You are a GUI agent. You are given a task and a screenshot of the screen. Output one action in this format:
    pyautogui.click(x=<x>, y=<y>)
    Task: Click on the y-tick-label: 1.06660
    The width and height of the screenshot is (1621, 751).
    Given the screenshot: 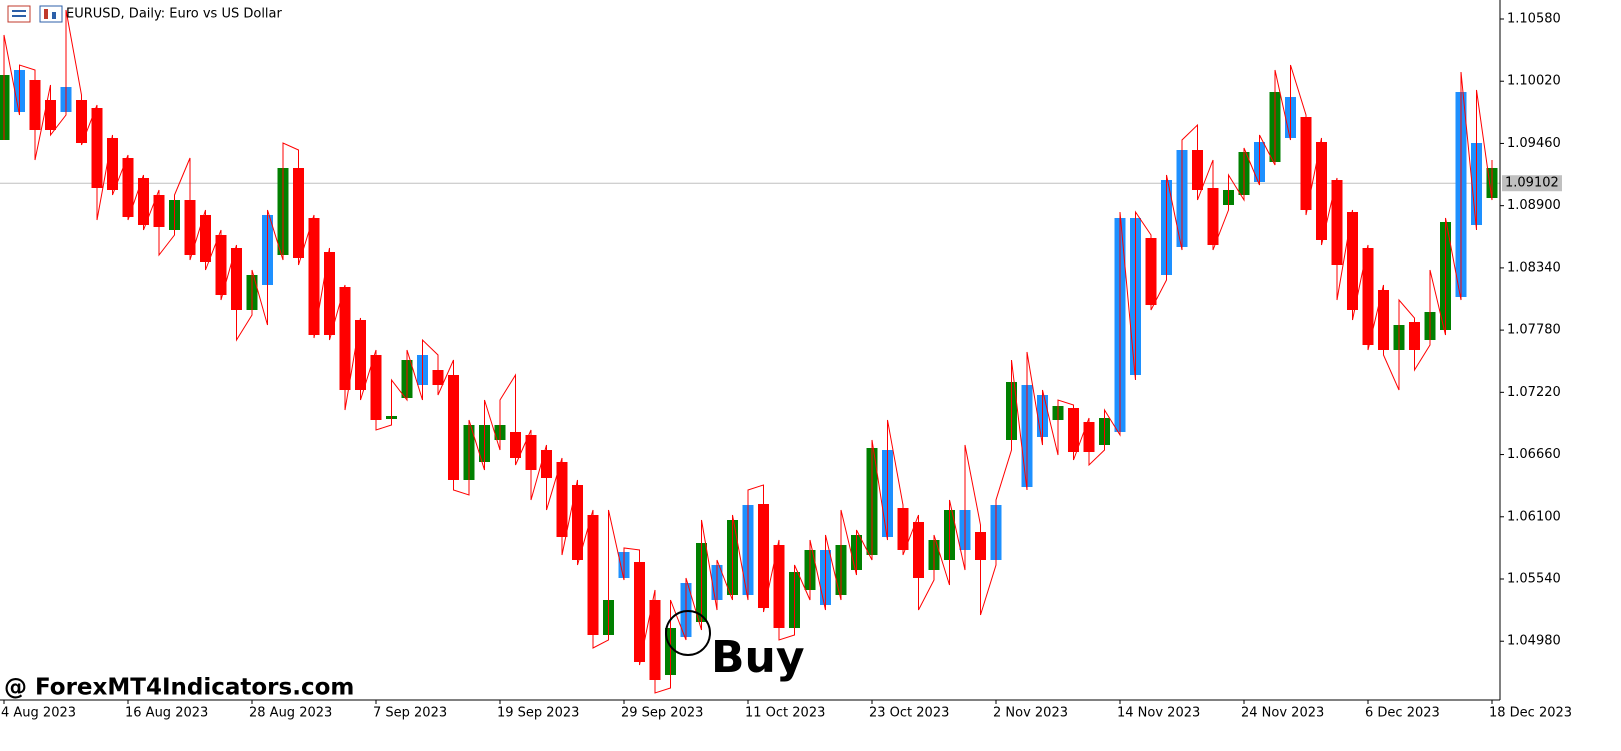 What is the action you would take?
    pyautogui.click(x=1534, y=454)
    